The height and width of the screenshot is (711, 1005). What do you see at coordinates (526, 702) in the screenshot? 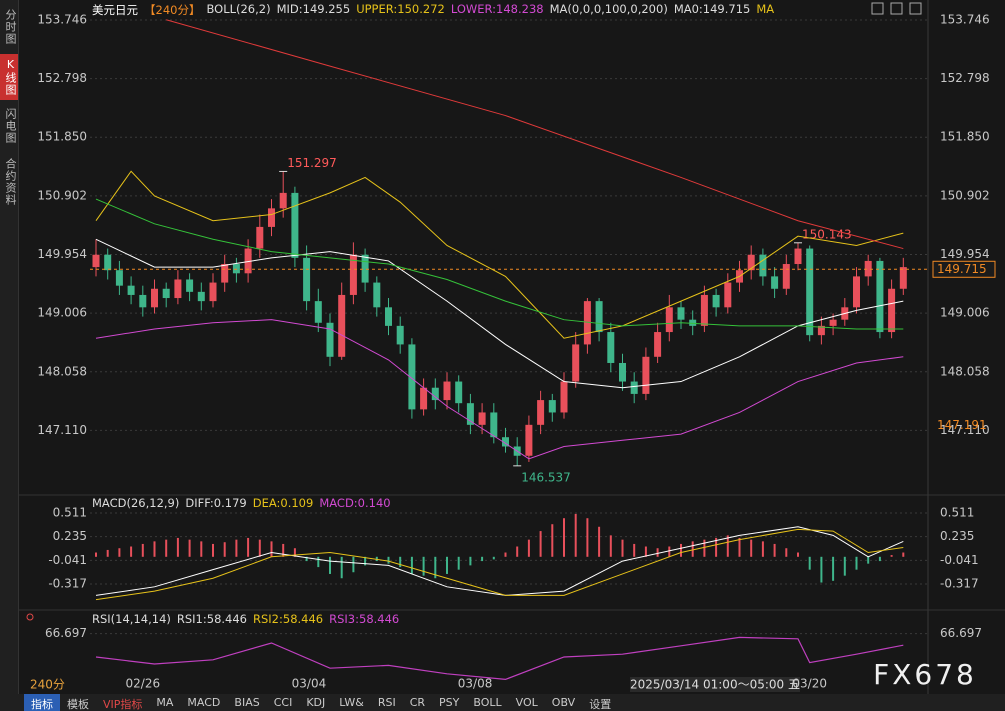
I see `toolbar-tab: VOL` at bounding box center [526, 702].